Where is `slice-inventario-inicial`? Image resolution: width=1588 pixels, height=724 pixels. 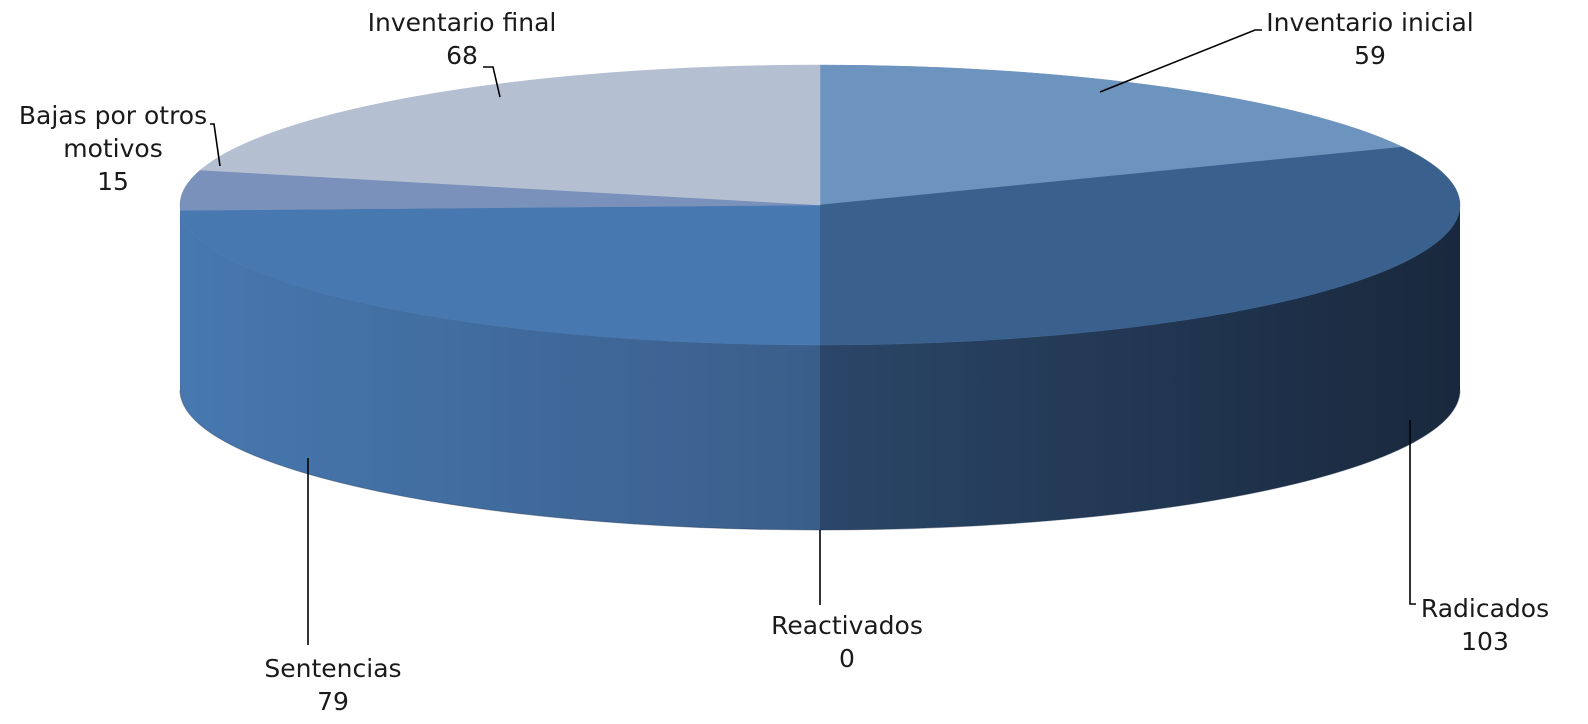 slice-inventario-inicial is located at coordinates (1111, 135).